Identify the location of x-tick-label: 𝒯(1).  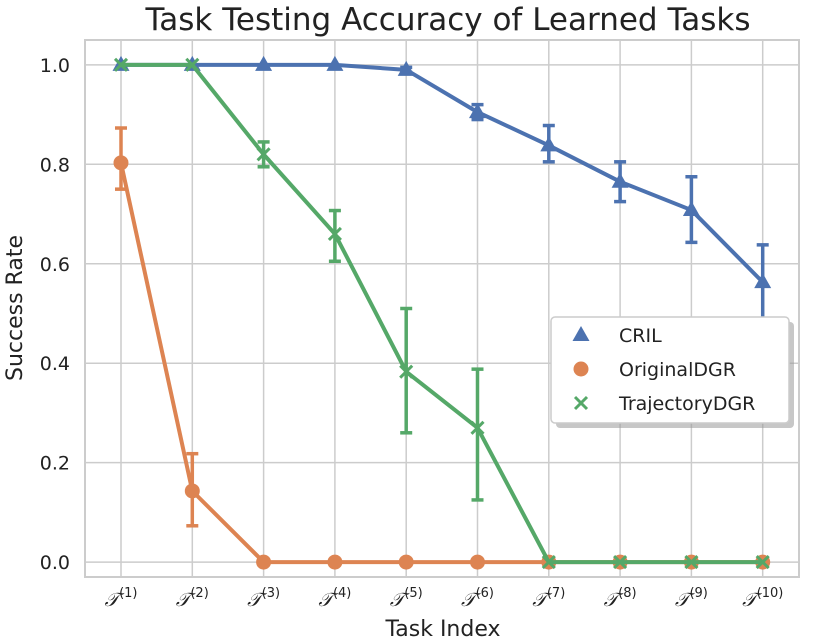
(121, 598).